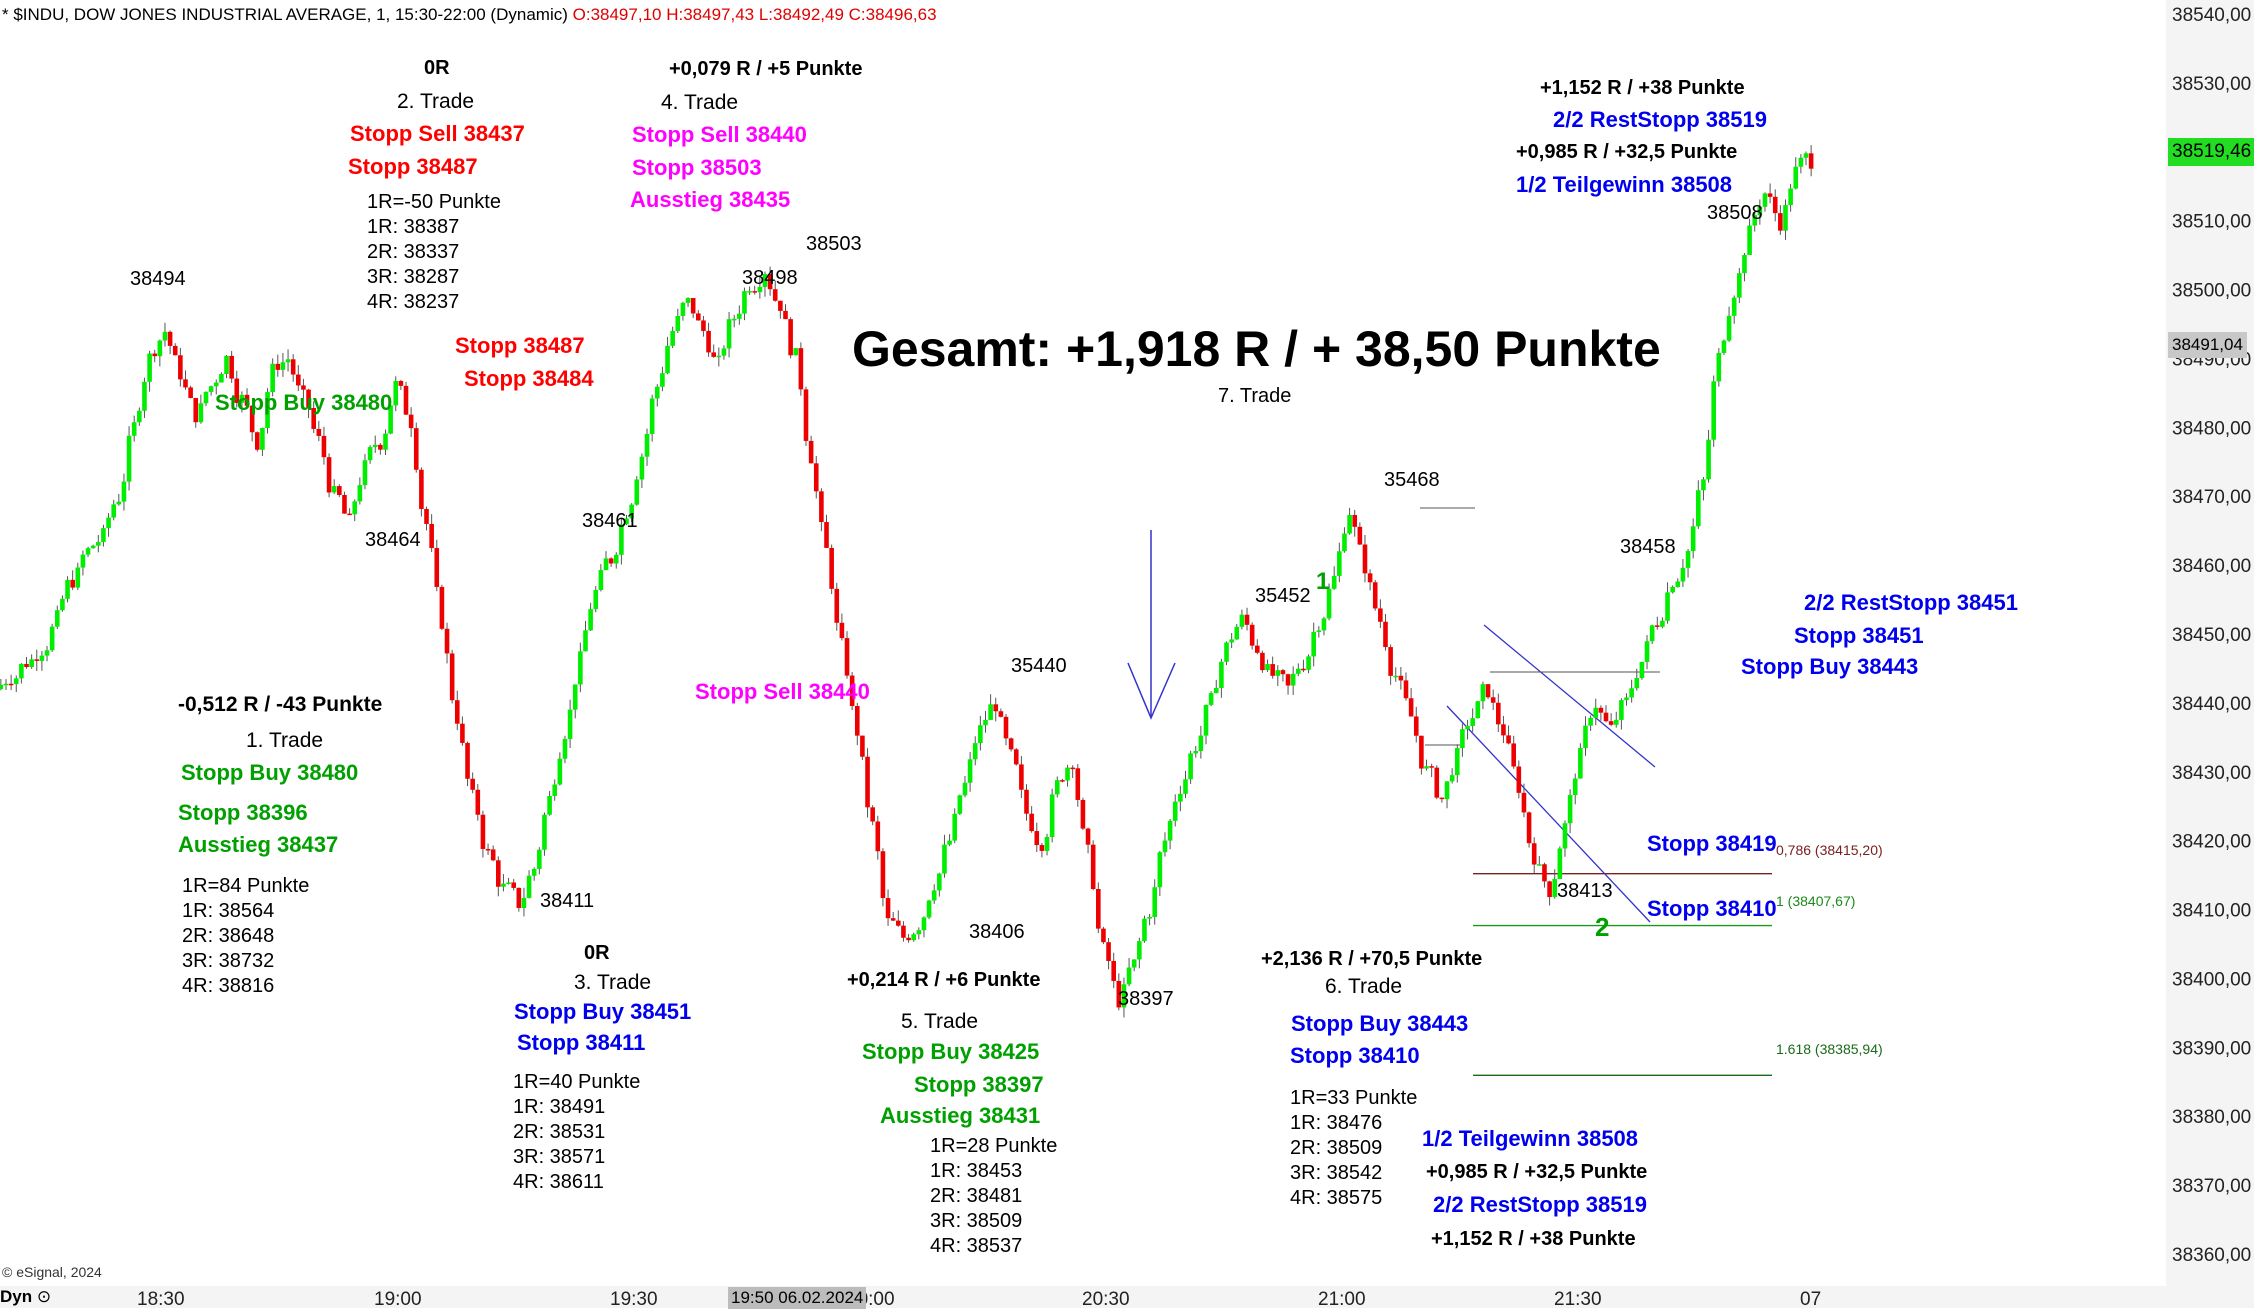 This screenshot has height=1309, width=2254. What do you see at coordinates (2211, 635) in the screenshot?
I see `y-tick-label: 38450,00` at bounding box center [2211, 635].